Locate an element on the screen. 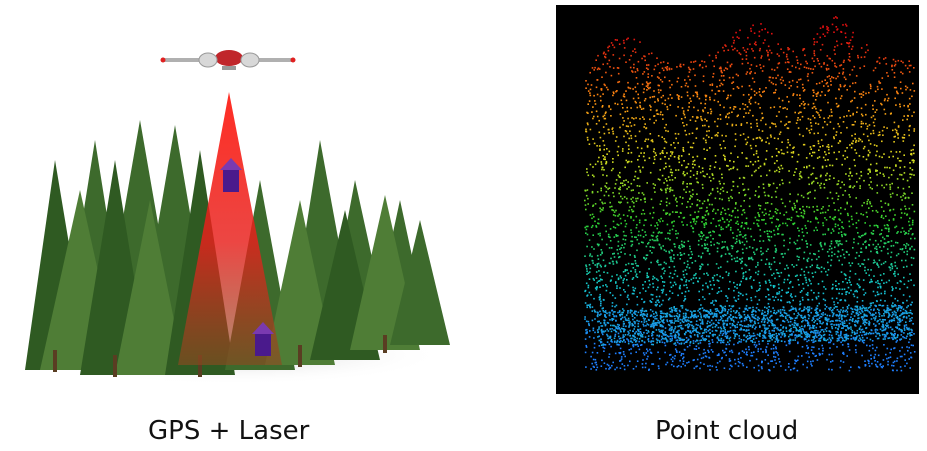  tree-trunks is located at coordinates (220, 356).